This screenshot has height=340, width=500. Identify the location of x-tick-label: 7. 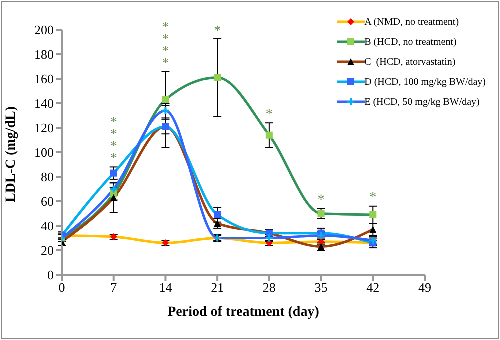
(114, 288).